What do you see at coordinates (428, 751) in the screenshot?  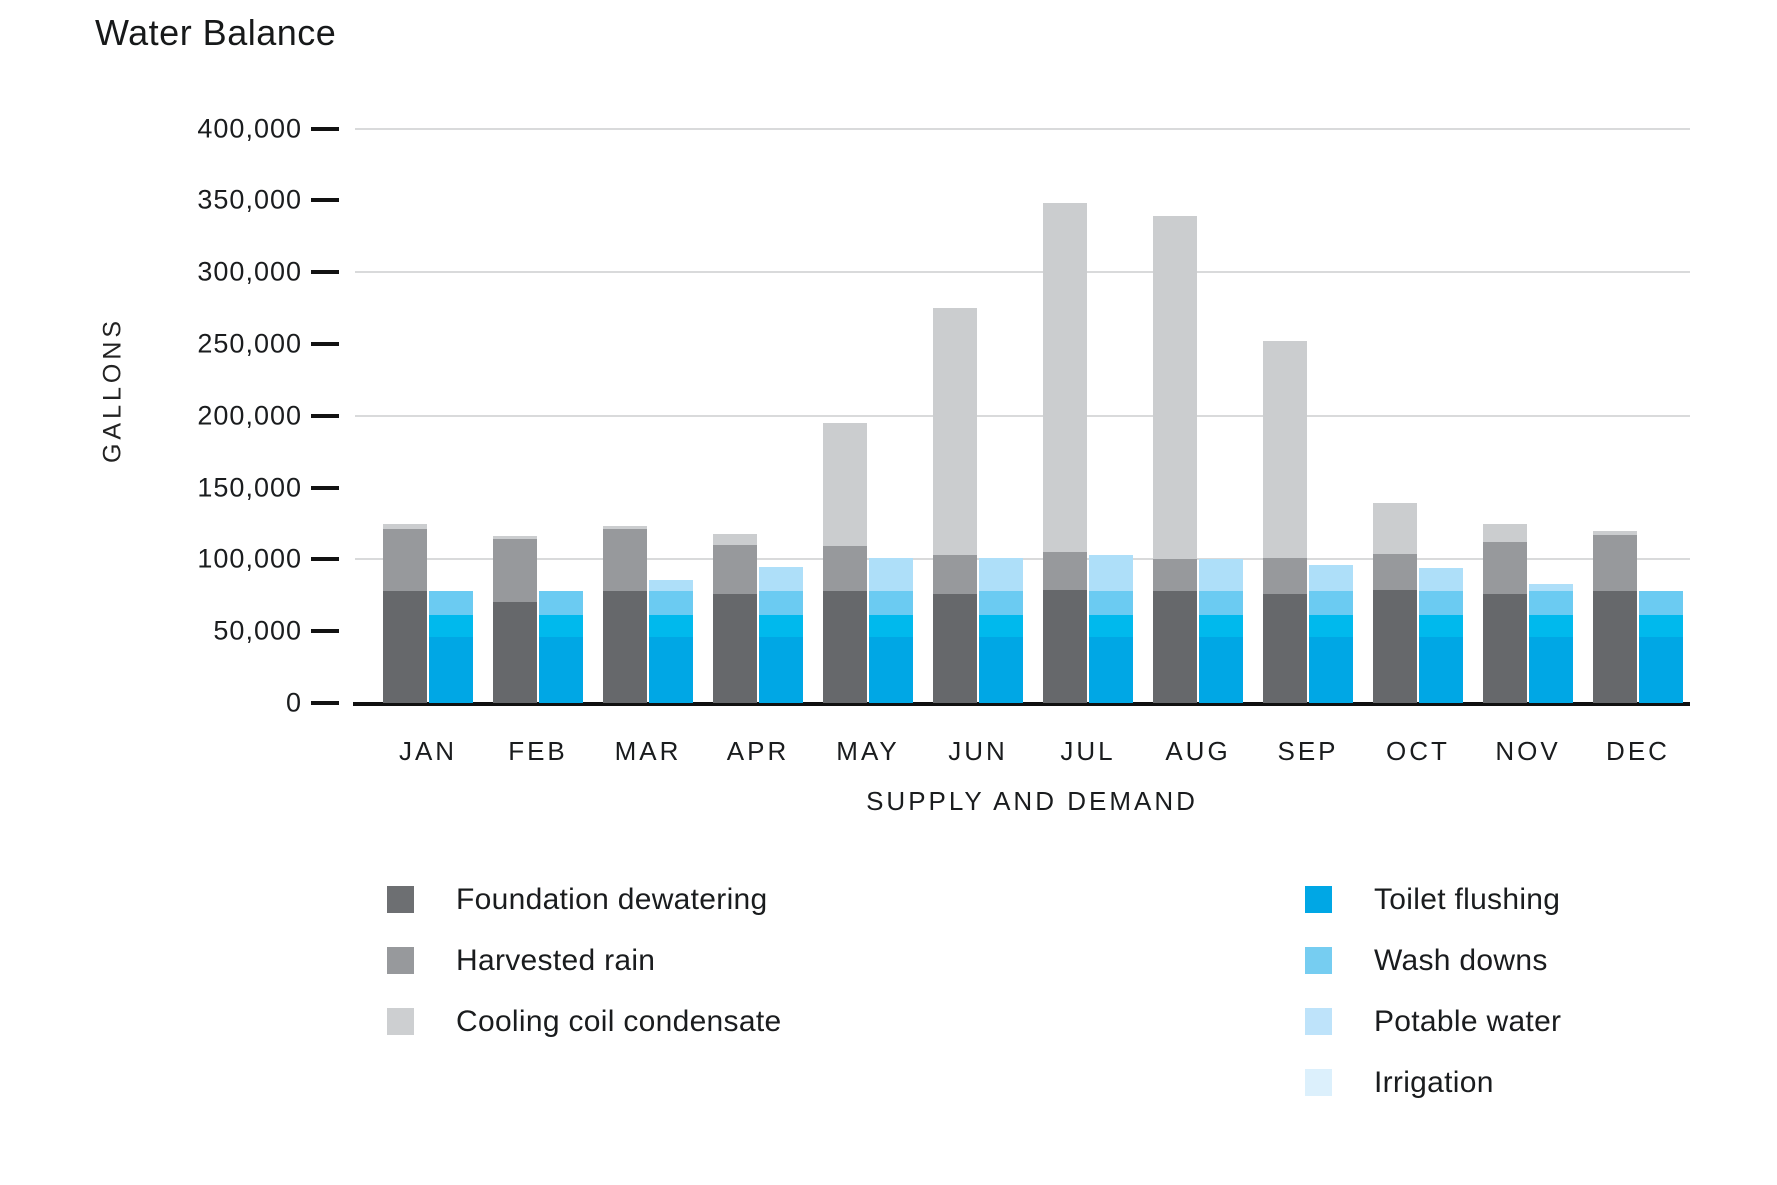 I see `x-label-jan: JAN` at bounding box center [428, 751].